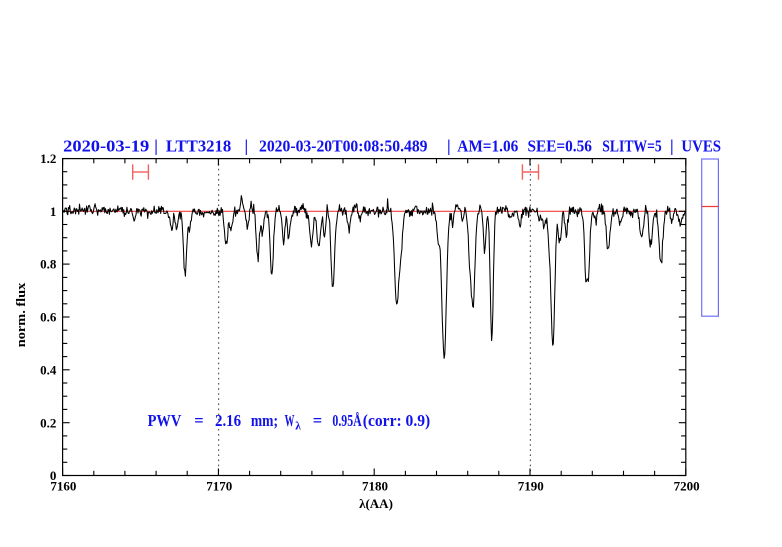 This screenshot has height=547, width=782. Describe the element at coordinates (20, 314) in the screenshot. I see `svg-text: norm. flux` at that location.